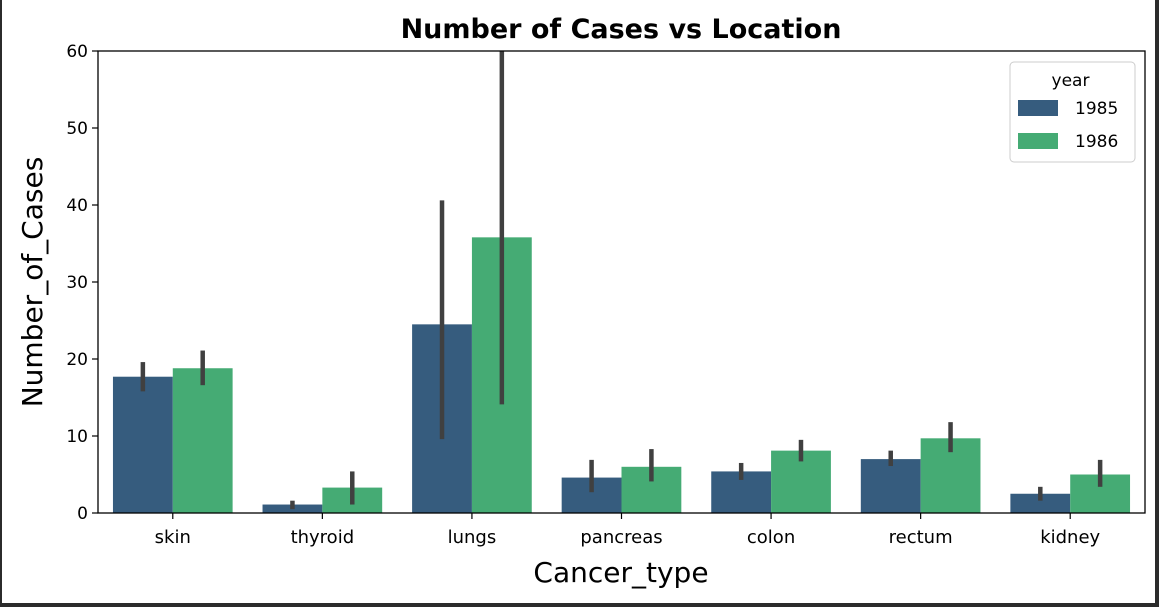 Image resolution: width=1159 pixels, height=607 pixels. Describe the element at coordinates (1070, 537) in the screenshot. I see `x-tick-label-kidney: kidney` at that location.